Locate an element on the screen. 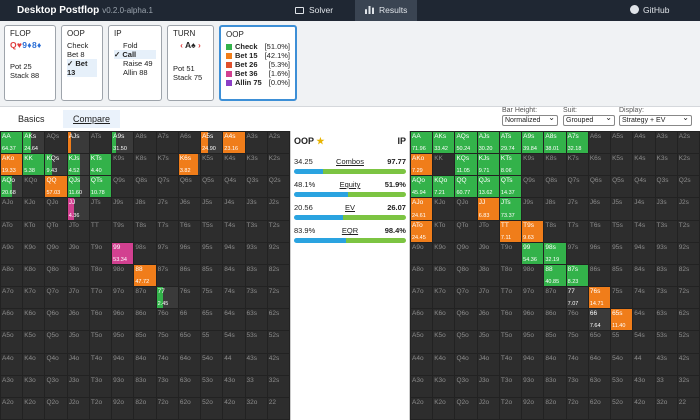 This screenshot has height=420, width=700. ip-allin: Allin 88 is located at coordinates (135, 72).